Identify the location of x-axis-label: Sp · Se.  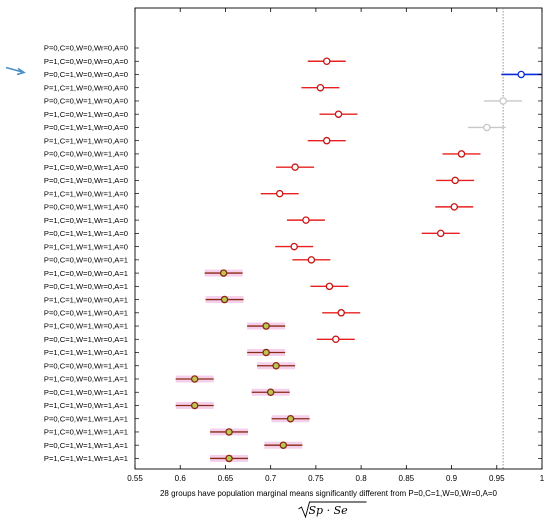
(332, 510).